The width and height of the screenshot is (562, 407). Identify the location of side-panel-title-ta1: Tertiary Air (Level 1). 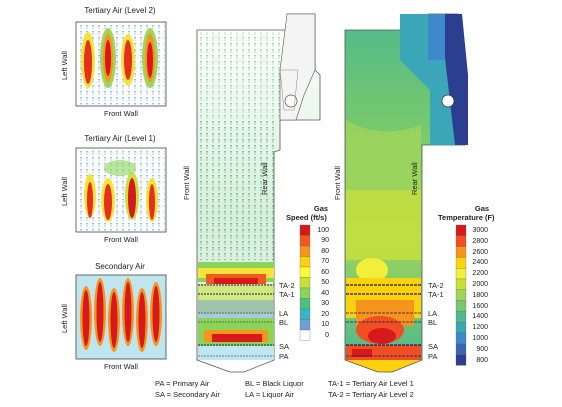
(120, 138).